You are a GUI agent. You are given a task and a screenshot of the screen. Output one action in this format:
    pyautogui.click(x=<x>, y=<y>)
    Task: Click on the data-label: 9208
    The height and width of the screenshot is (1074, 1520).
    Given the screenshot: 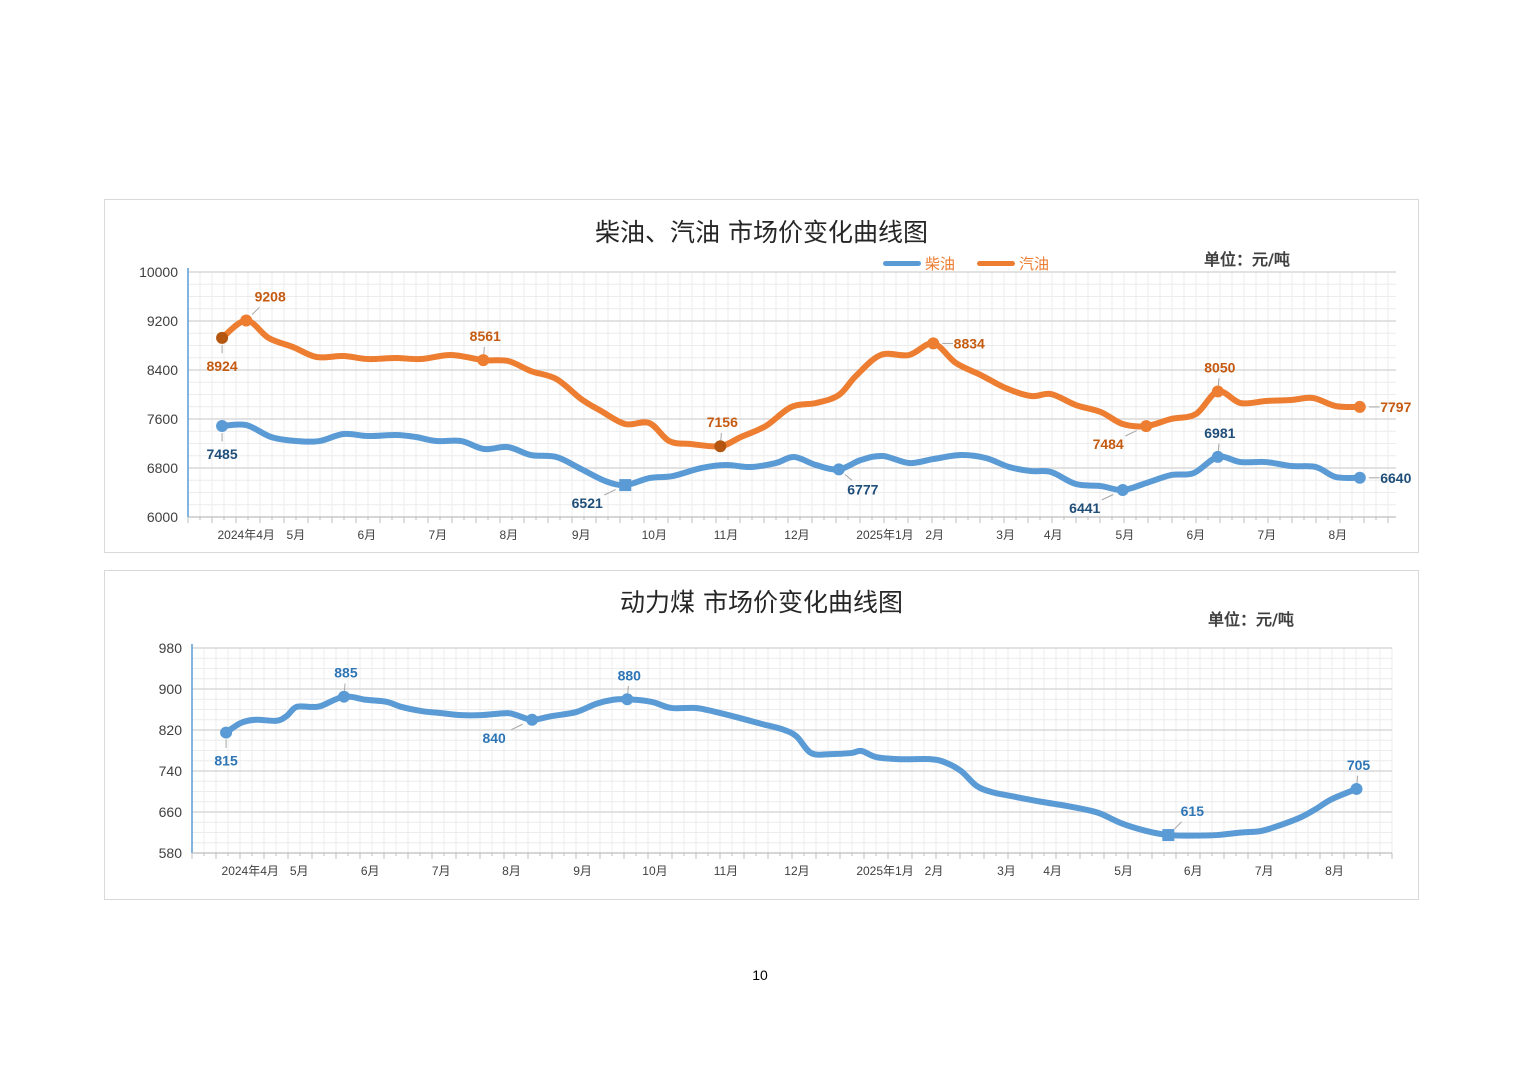 What is the action you would take?
    pyautogui.click(x=270, y=297)
    